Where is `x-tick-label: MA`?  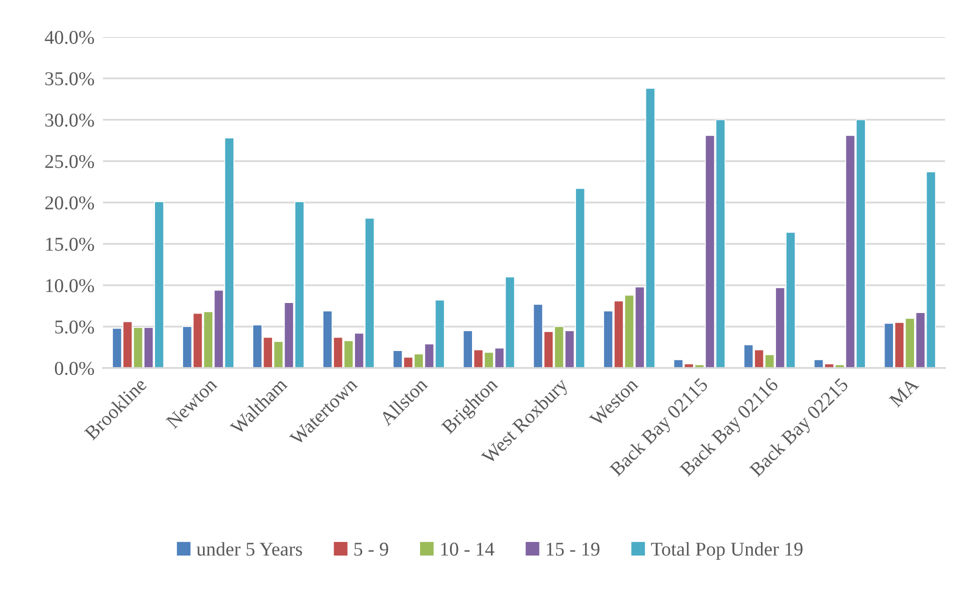
x-tick-label: MA is located at coordinates (904, 392).